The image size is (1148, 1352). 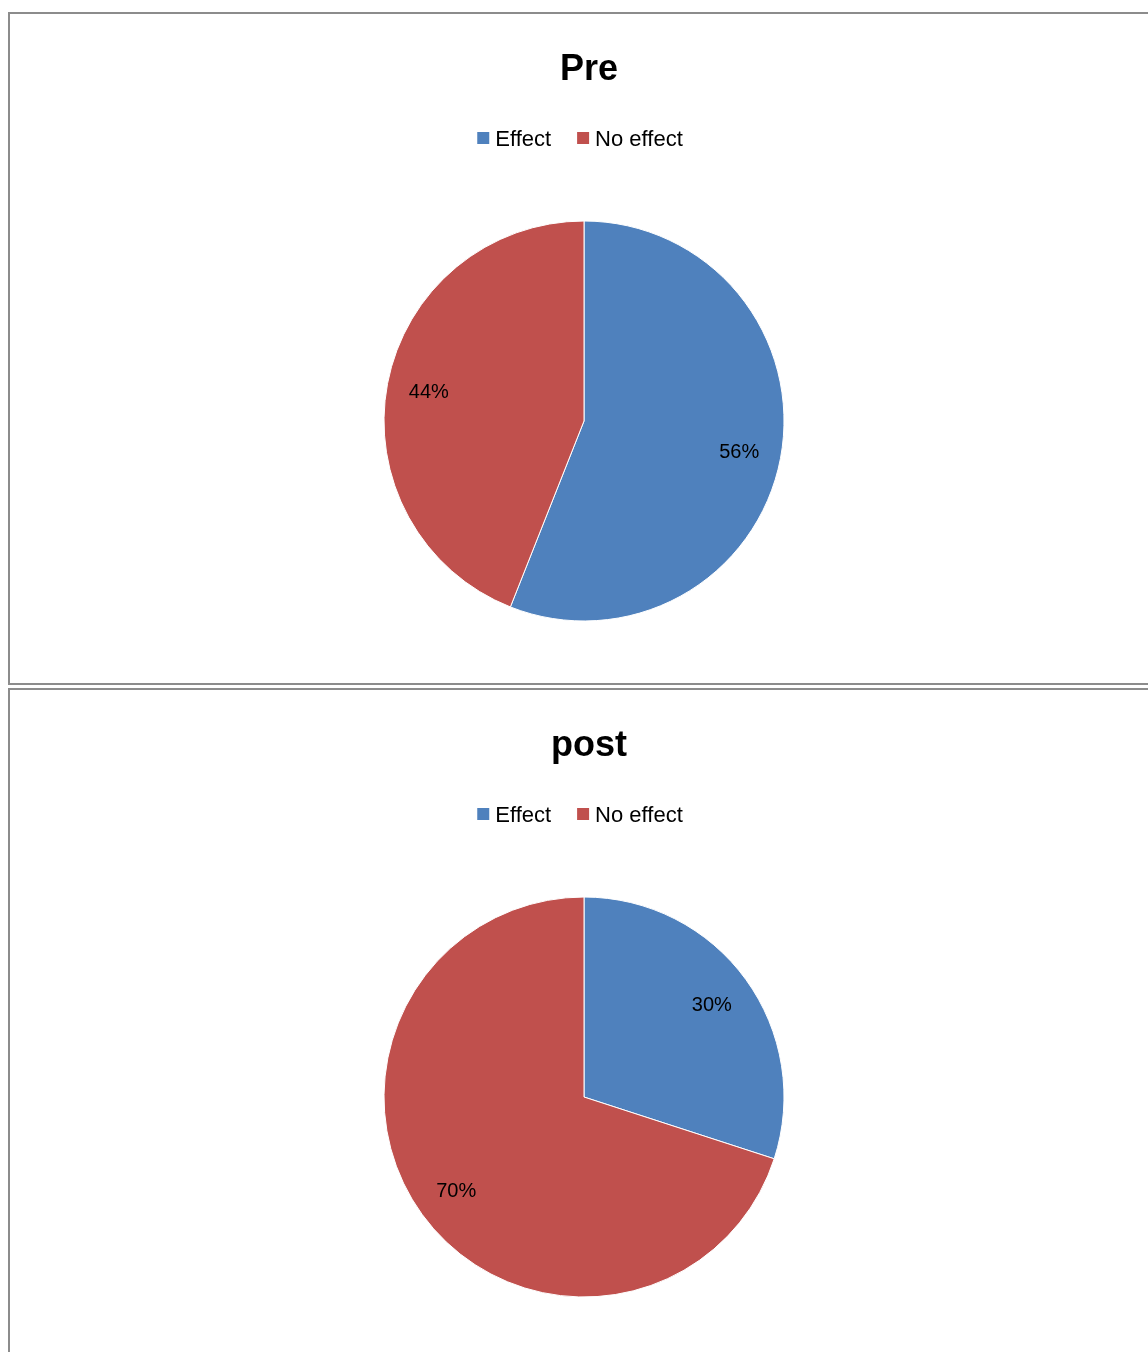 What do you see at coordinates (456, 1189) in the screenshot?
I see `data-label: 70%` at bounding box center [456, 1189].